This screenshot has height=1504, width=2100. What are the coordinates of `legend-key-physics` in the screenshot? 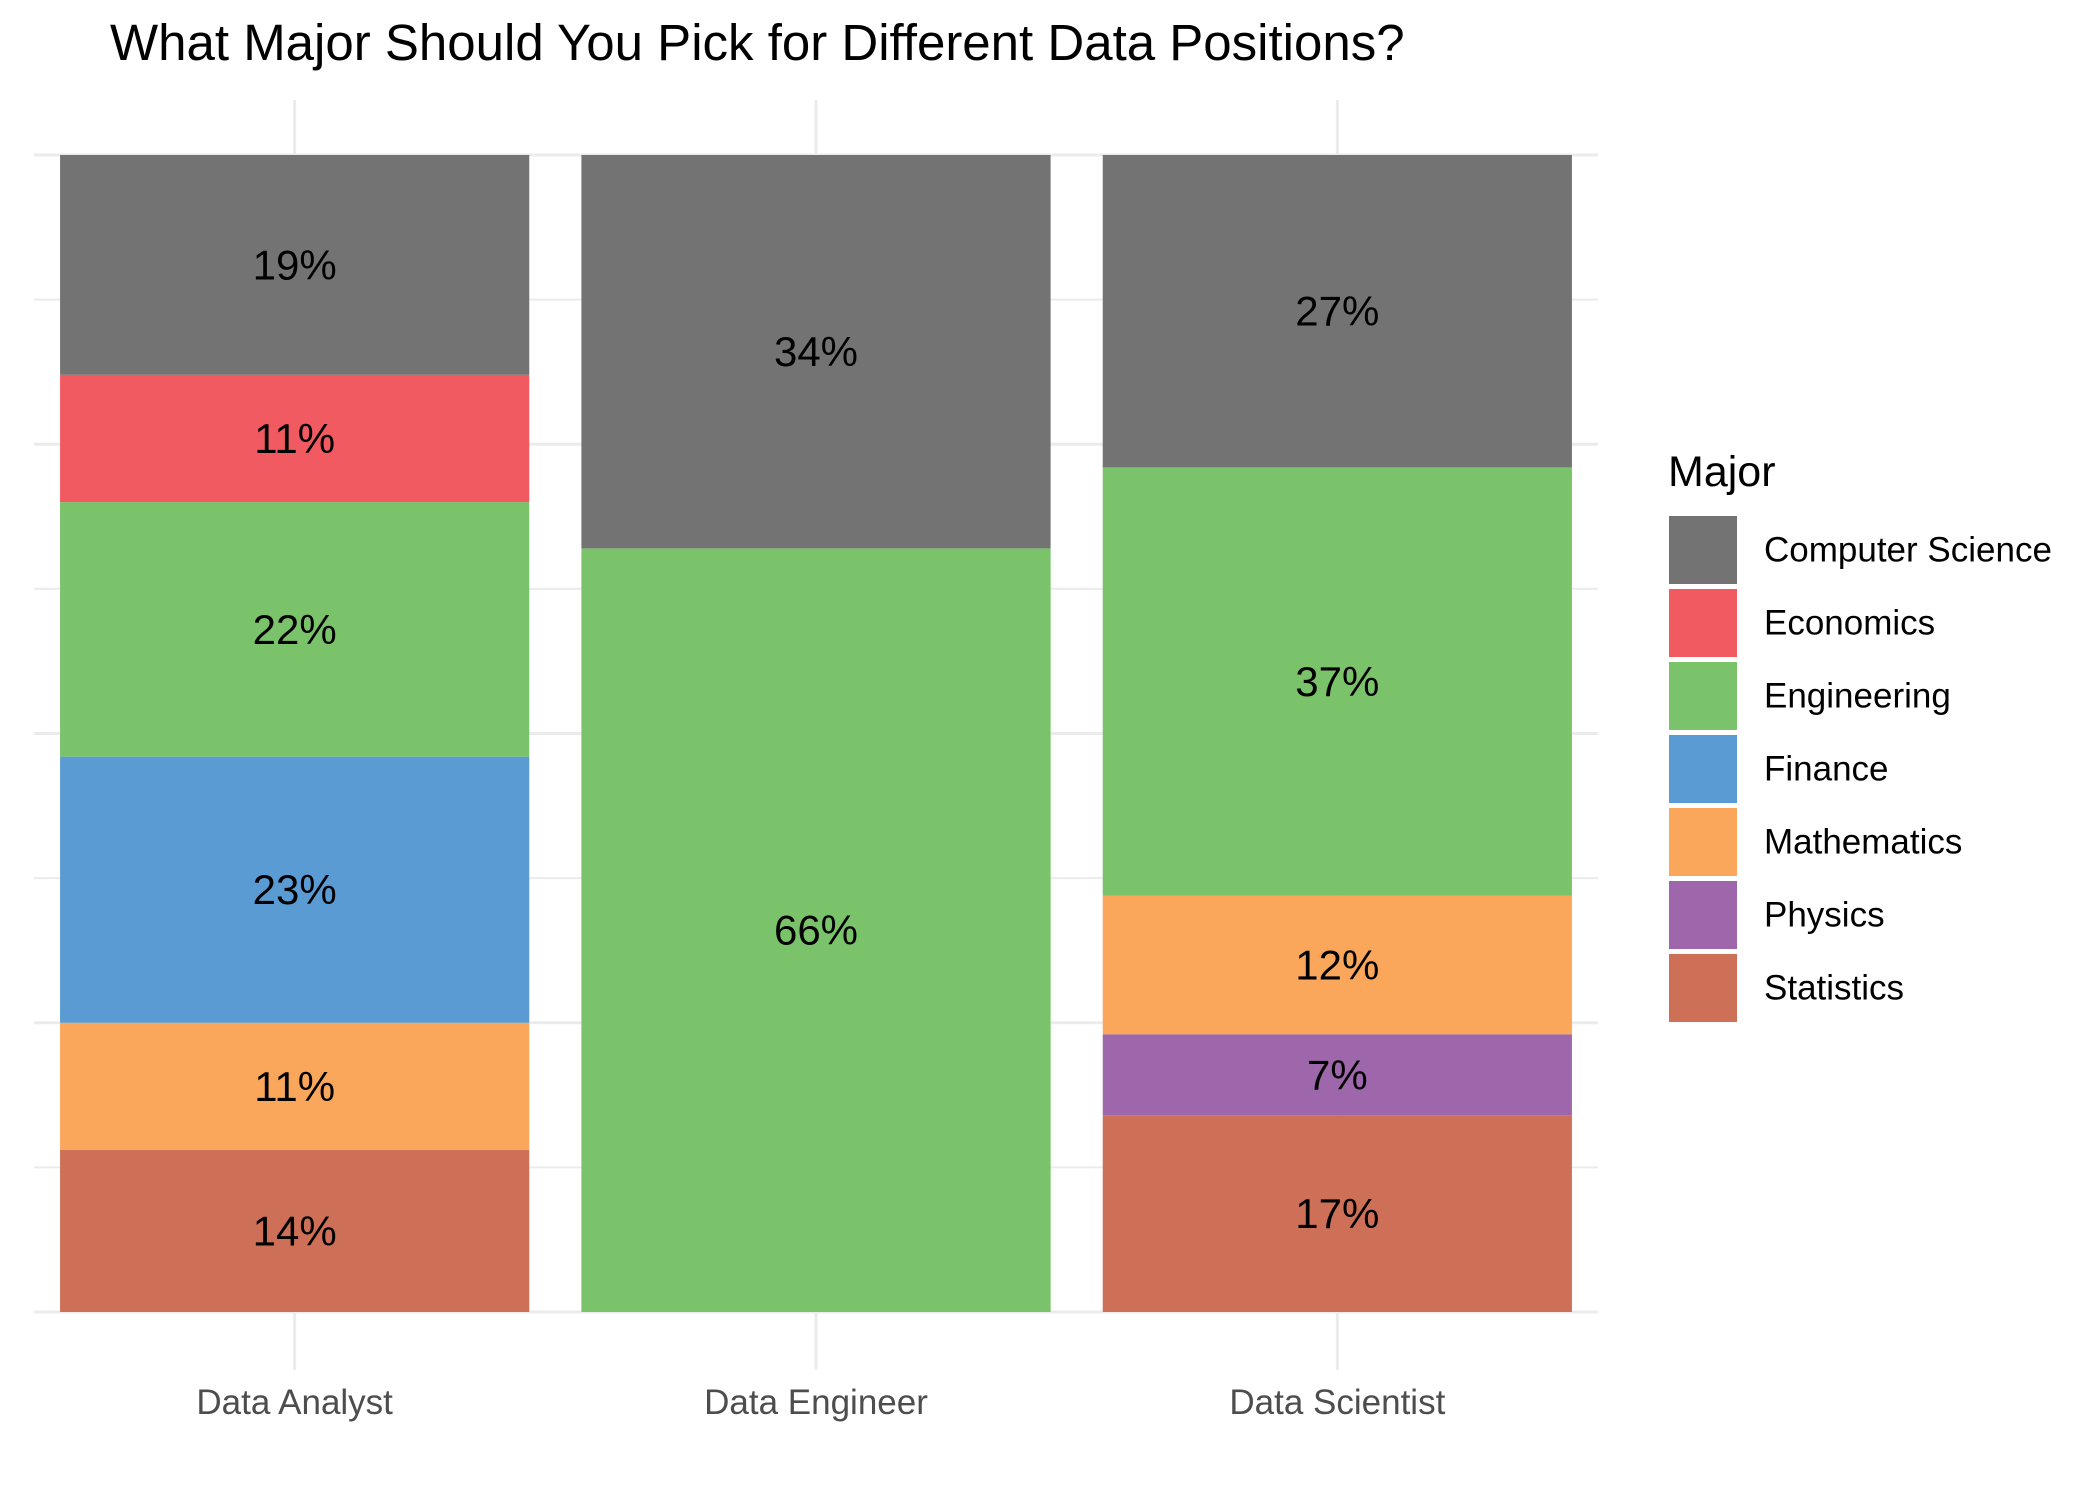 It's located at (1703, 915).